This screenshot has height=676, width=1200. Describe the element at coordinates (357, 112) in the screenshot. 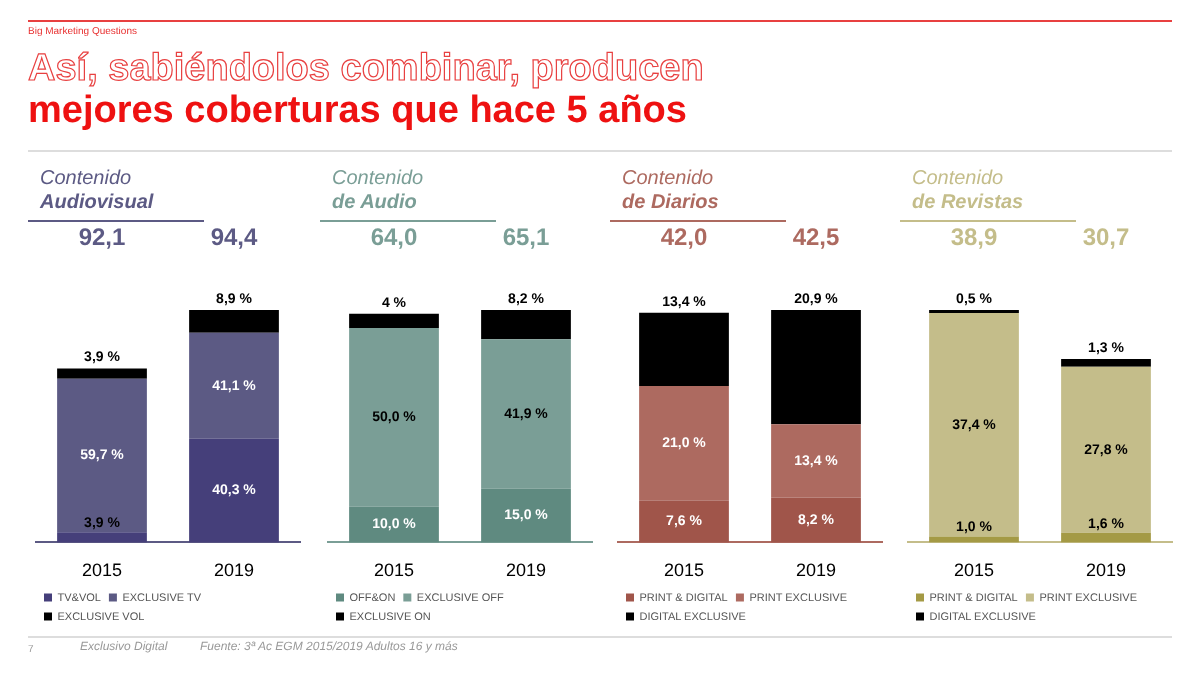

I see `text: mejores coberturas que hace 5 años` at that location.